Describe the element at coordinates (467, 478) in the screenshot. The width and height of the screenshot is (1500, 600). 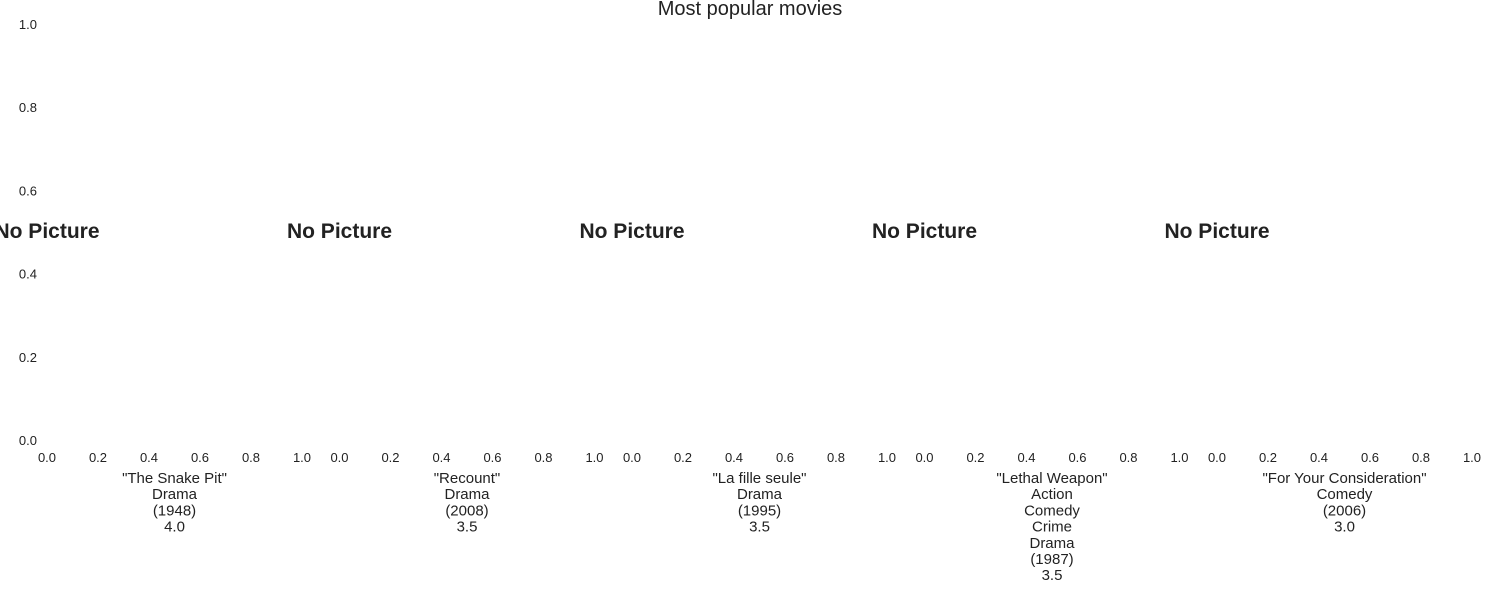
I see `movie-title: "Recount"` at that location.